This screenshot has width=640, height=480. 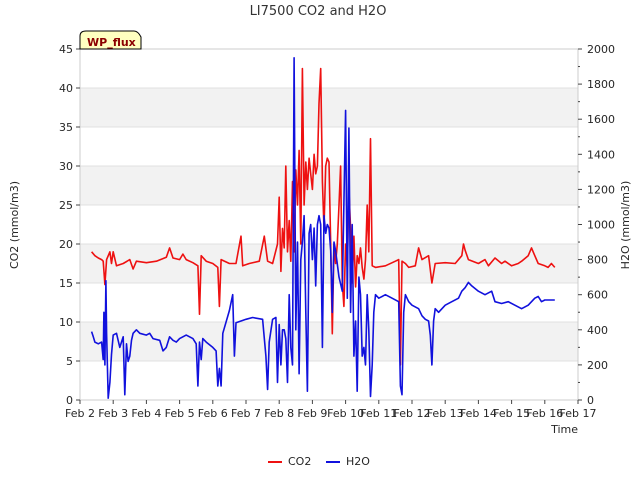 I want to click on y2-tick-label: 0, so click(x=590, y=400).